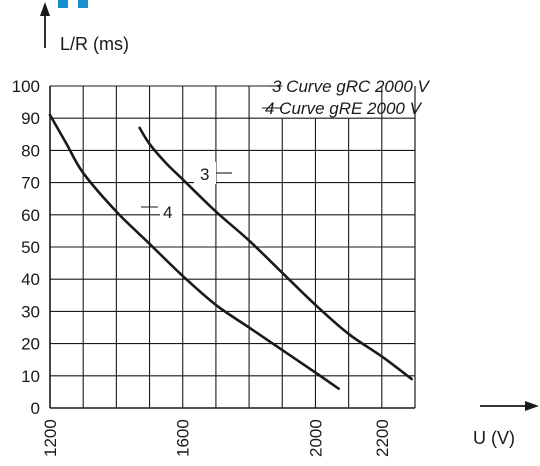 The height and width of the screenshot is (466, 540). What do you see at coordinates (30, 118) in the screenshot?
I see `y-tick-label: 90` at bounding box center [30, 118].